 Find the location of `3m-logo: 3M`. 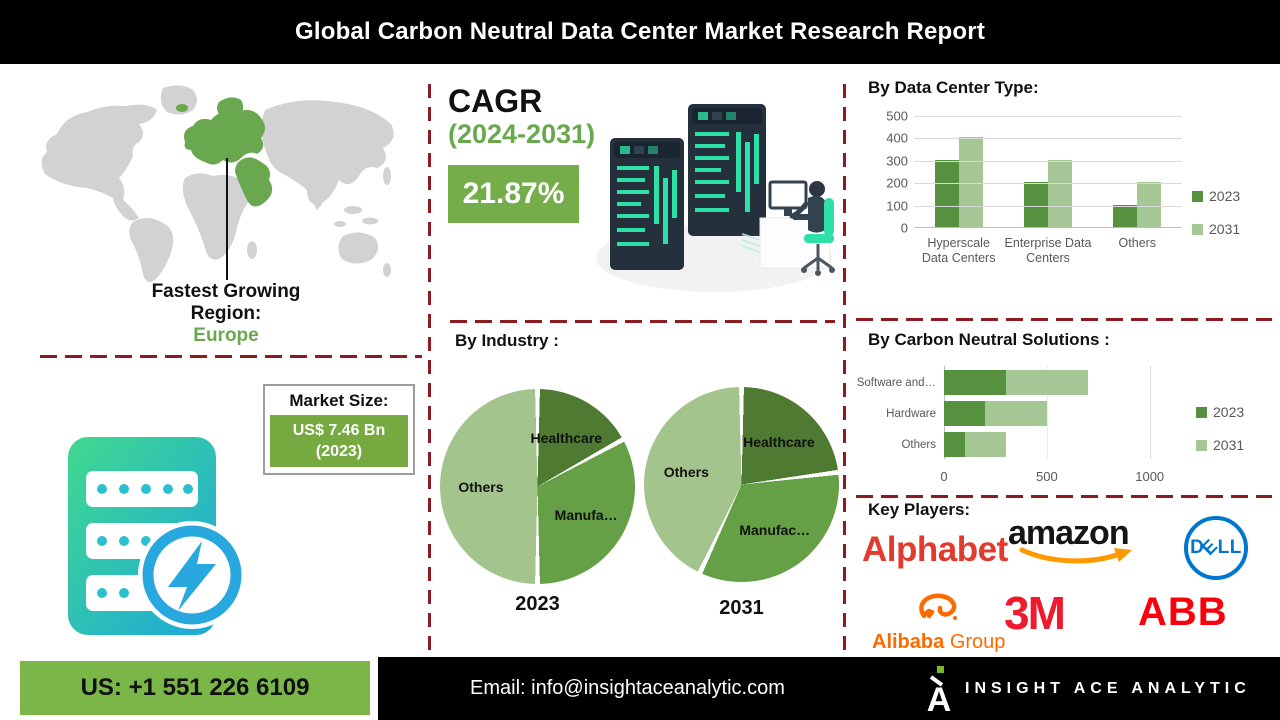

3m-logo: 3M is located at coordinates (1035, 613).